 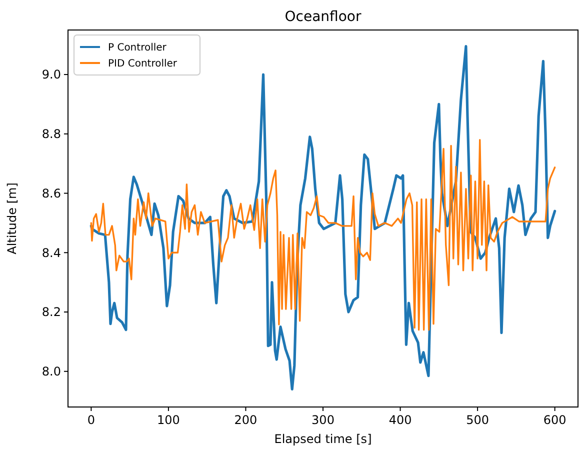 I want to click on x-tick-label: 500, so click(x=477, y=420).